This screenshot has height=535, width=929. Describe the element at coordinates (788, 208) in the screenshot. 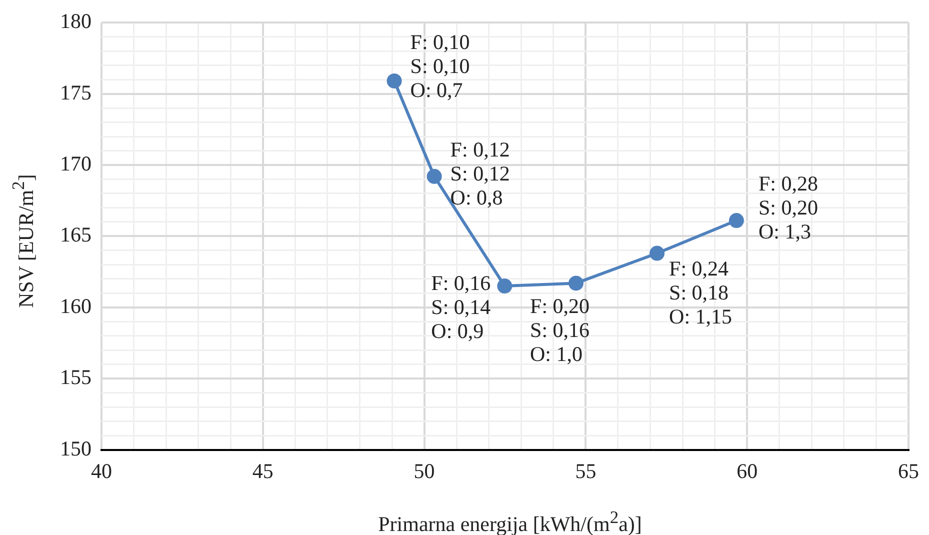

I see `annotation: F: 0,28 S: 0,20 O: 1,3` at that location.